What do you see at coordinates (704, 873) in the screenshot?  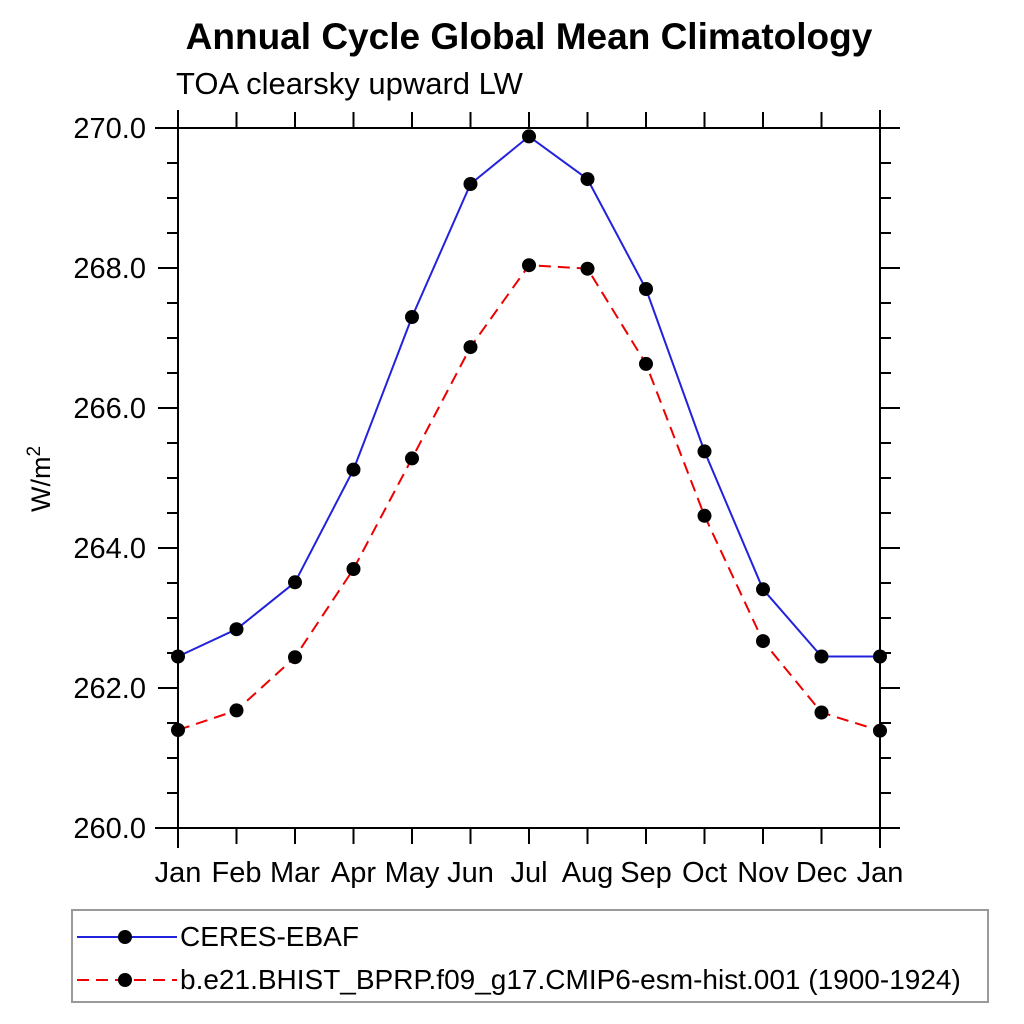 I see `x-tick-label: Oct` at bounding box center [704, 873].